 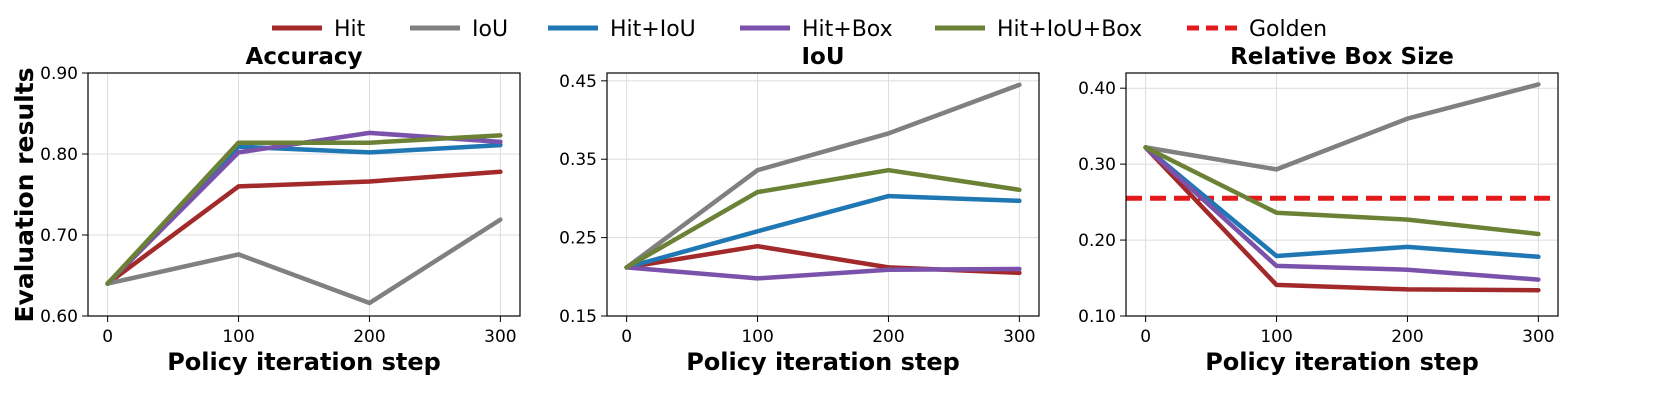 What do you see at coordinates (847, 29) in the screenshot?
I see `legend-label-hit-box: Hit+Box` at bounding box center [847, 29].